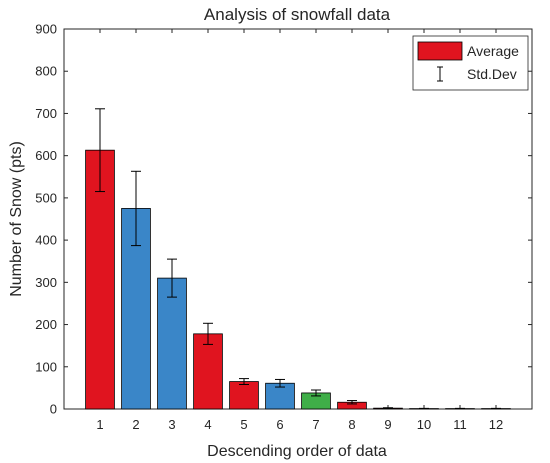 The image size is (550, 463). I want to click on legend-label-average: Average, so click(493, 51).